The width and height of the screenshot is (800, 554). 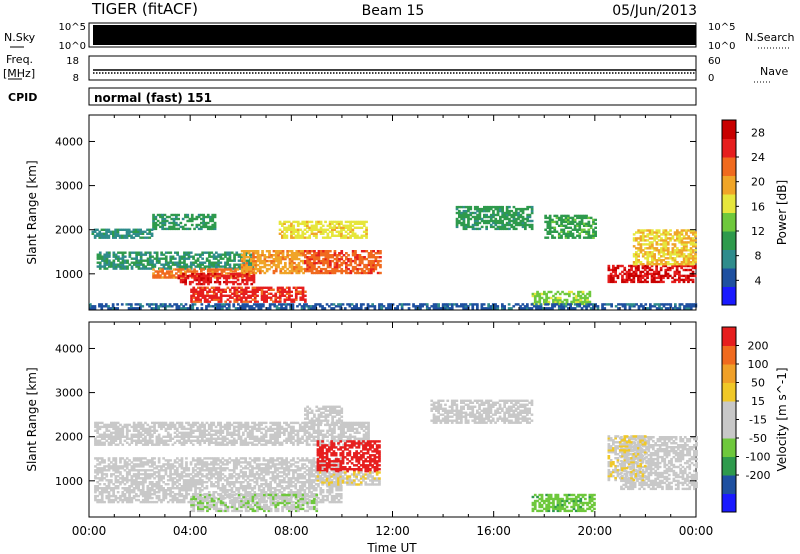 What do you see at coordinates (72, 27) in the screenshot?
I see `nsky-top: 10^5` at bounding box center [72, 27].